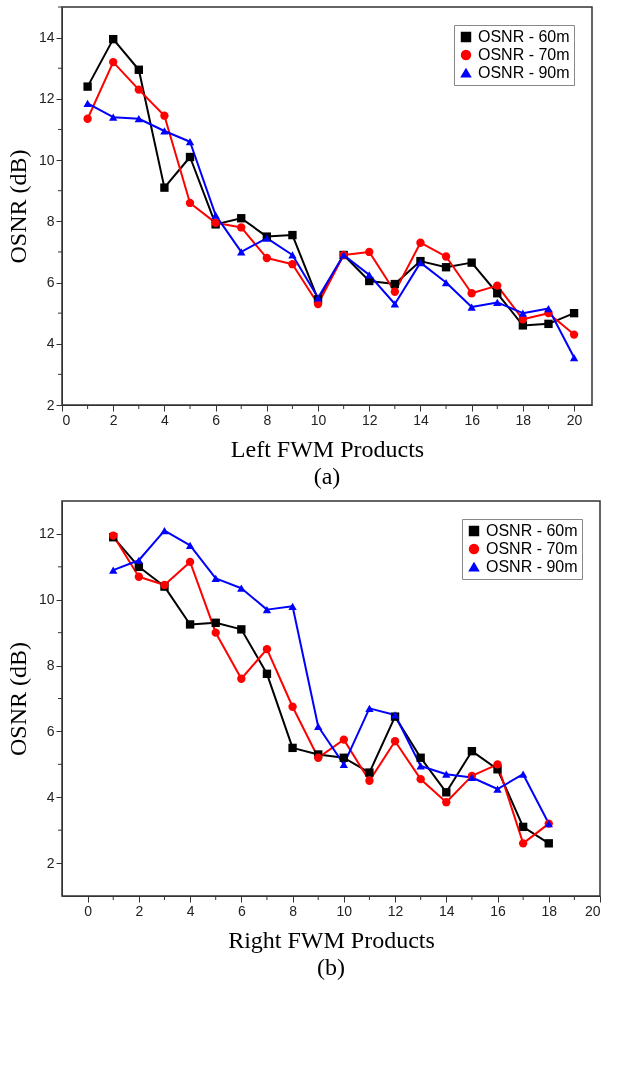  I want to click on text: (a), so click(327, 476).